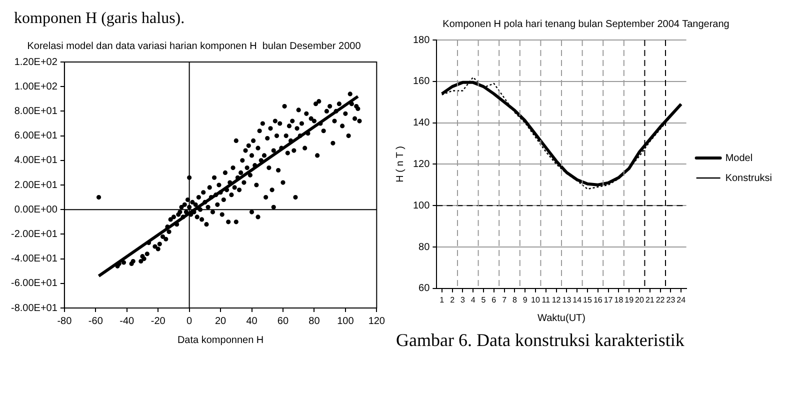 Image resolution: width=800 pixels, height=402 pixels. I want to click on x-tick-label: 21, so click(650, 299).